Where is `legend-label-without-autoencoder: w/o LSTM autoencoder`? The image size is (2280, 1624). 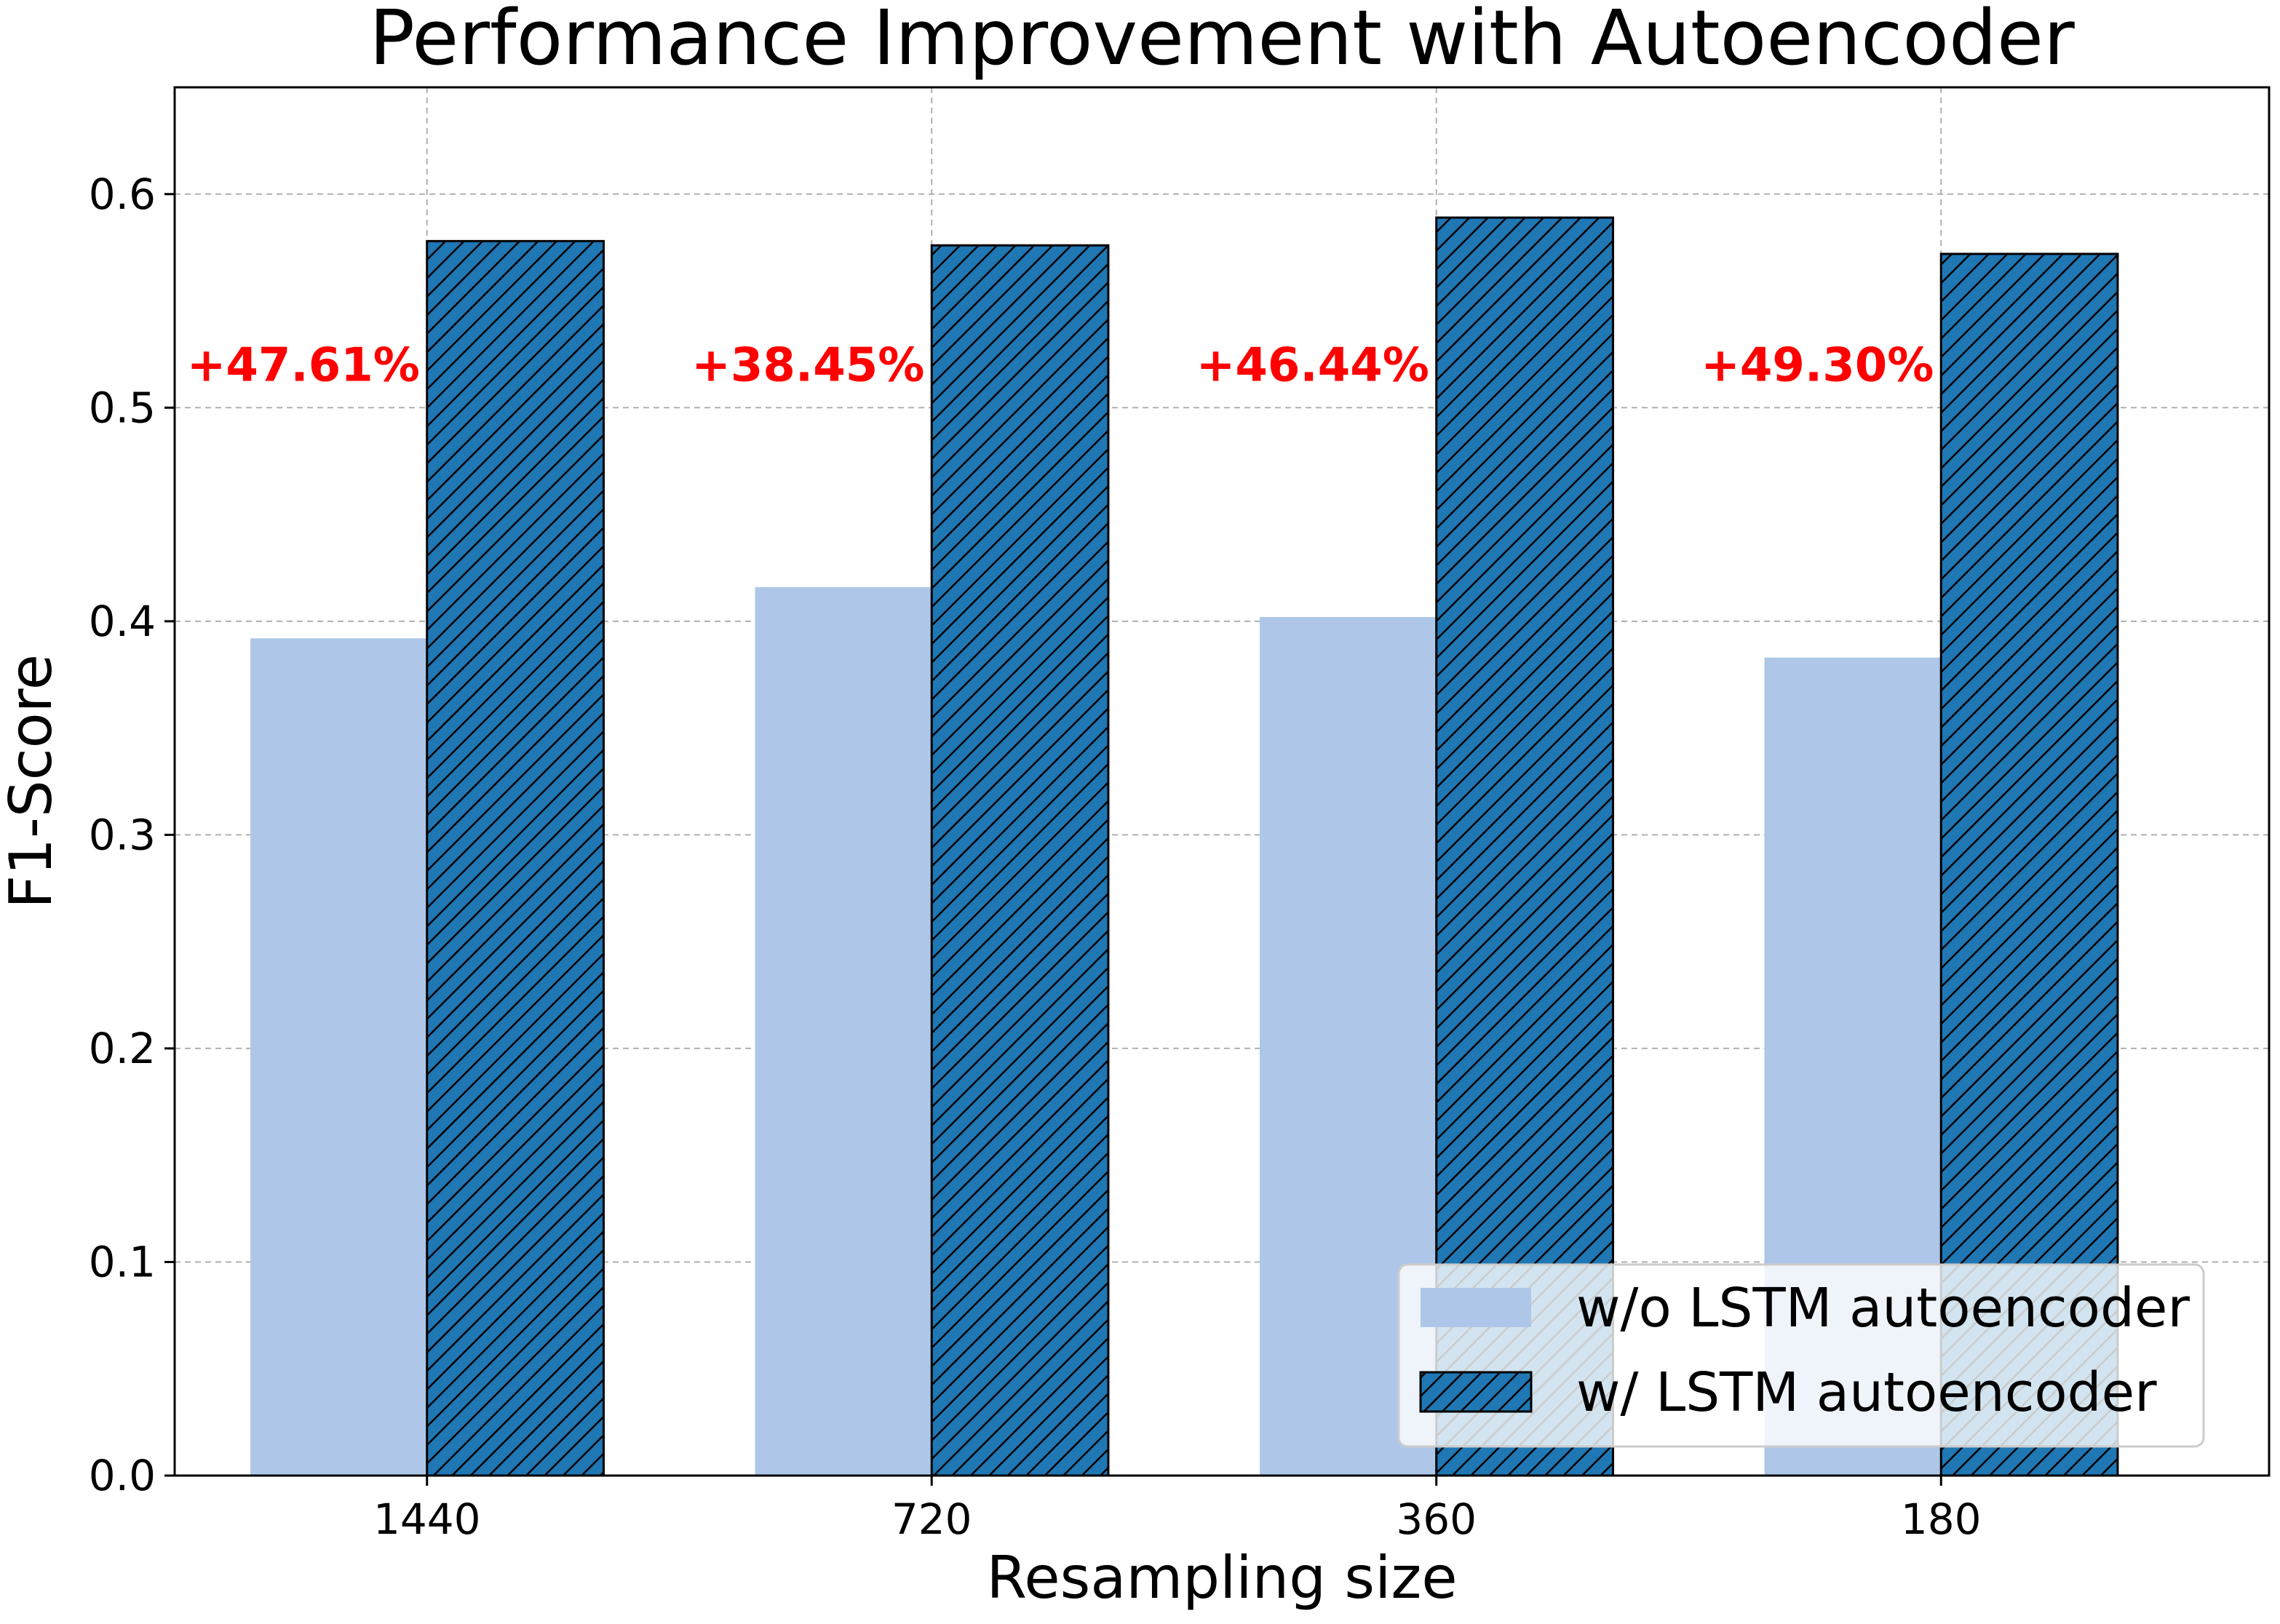 legend-label-without-autoencoder: w/o LSTM autoencoder is located at coordinates (1883, 1308).